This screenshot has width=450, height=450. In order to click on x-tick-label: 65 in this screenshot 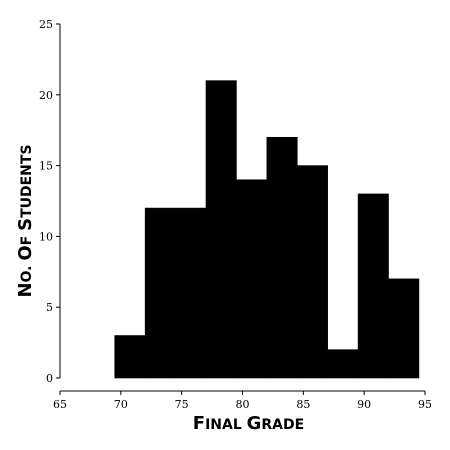, I will do `click(60, 404)`.